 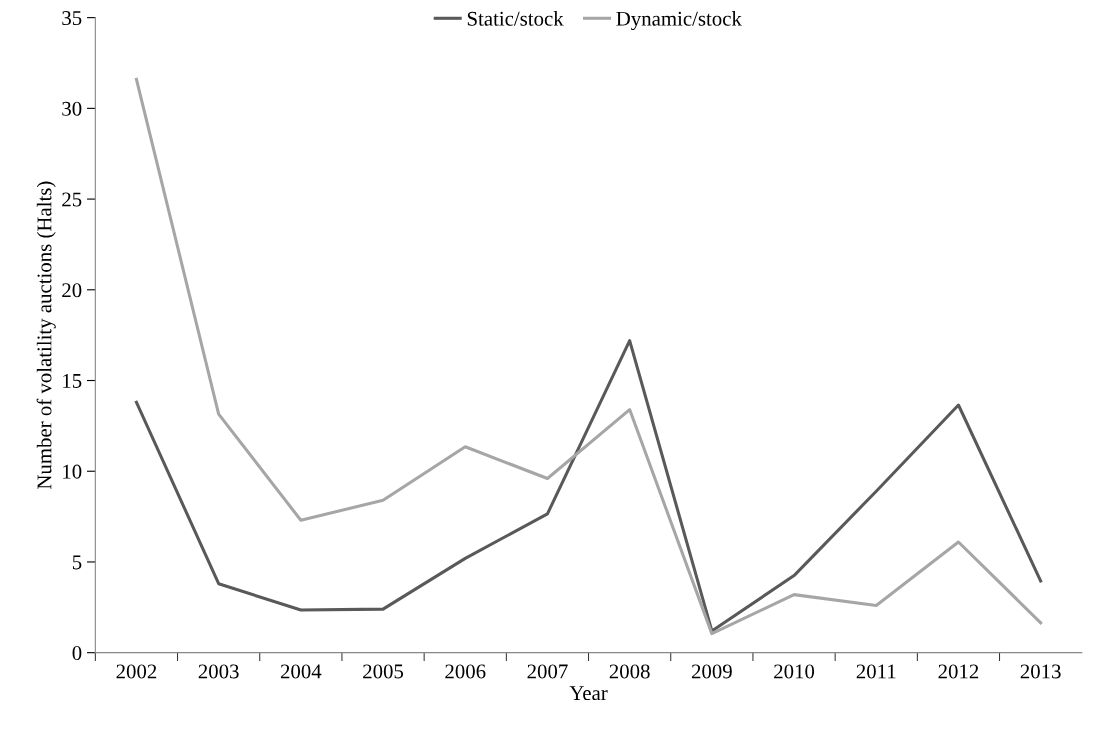 What do you see at coordinates (588, 693) in the screenshot?
I see `x-axis-title: Year` at bounding box center [588, 693].